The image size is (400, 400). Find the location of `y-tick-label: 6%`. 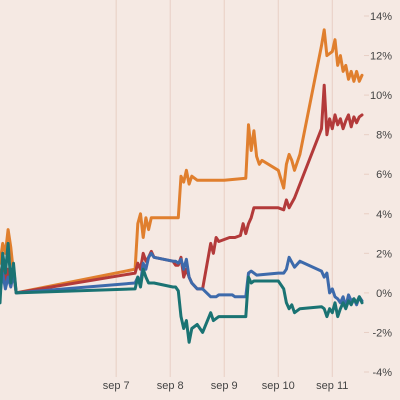

y-tick-label: 6% is located at coordinates (384, 175).